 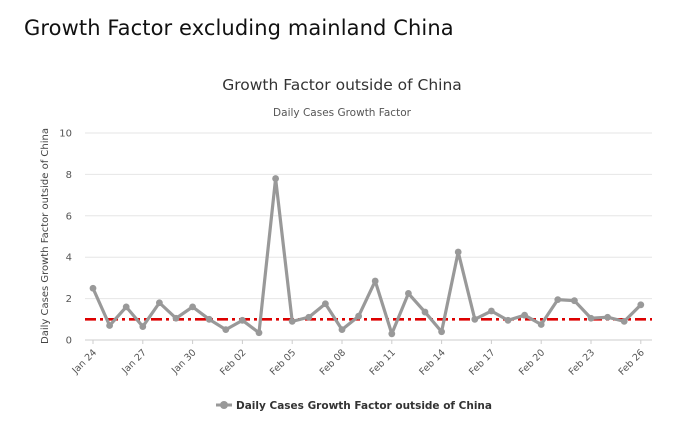 I want to click on page-heading: Growth Factor excluding mainland China, so click(x=239, y=28).